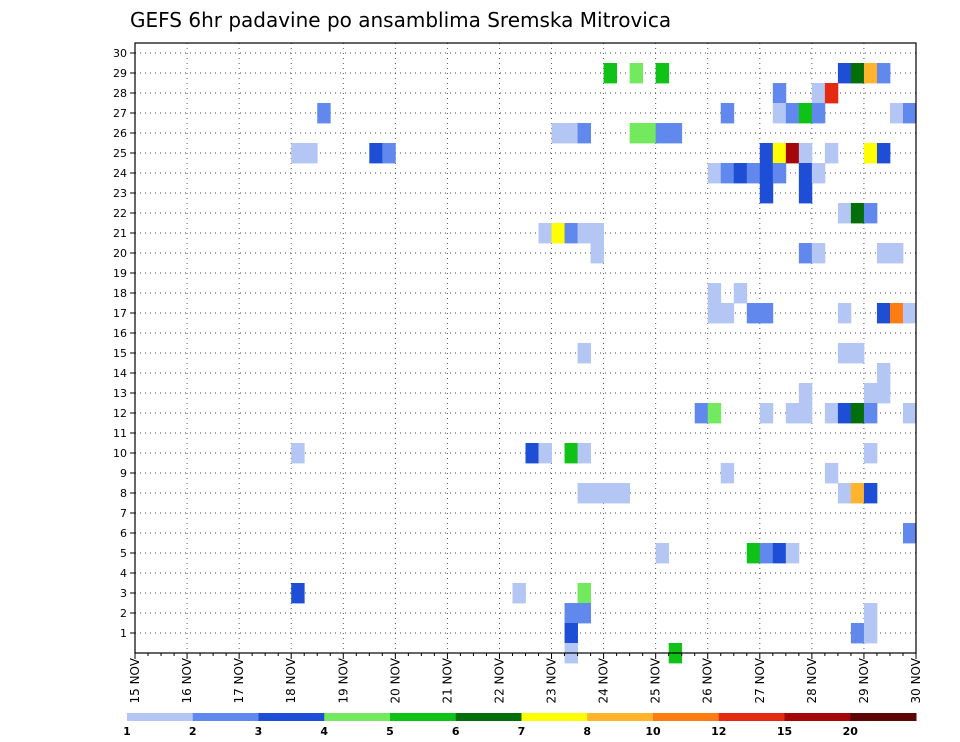  What do you see at coordinates (395, 680) in the screenshot?
I see `x-tick-label: 20 NOV` at bounding box center [395, 680].